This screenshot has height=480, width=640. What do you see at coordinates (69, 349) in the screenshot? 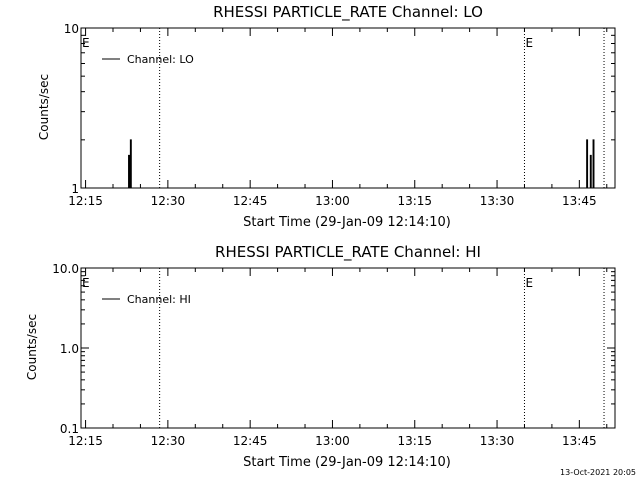
I see `y-tick-label: 1.0` at bounding box center [69, 349].